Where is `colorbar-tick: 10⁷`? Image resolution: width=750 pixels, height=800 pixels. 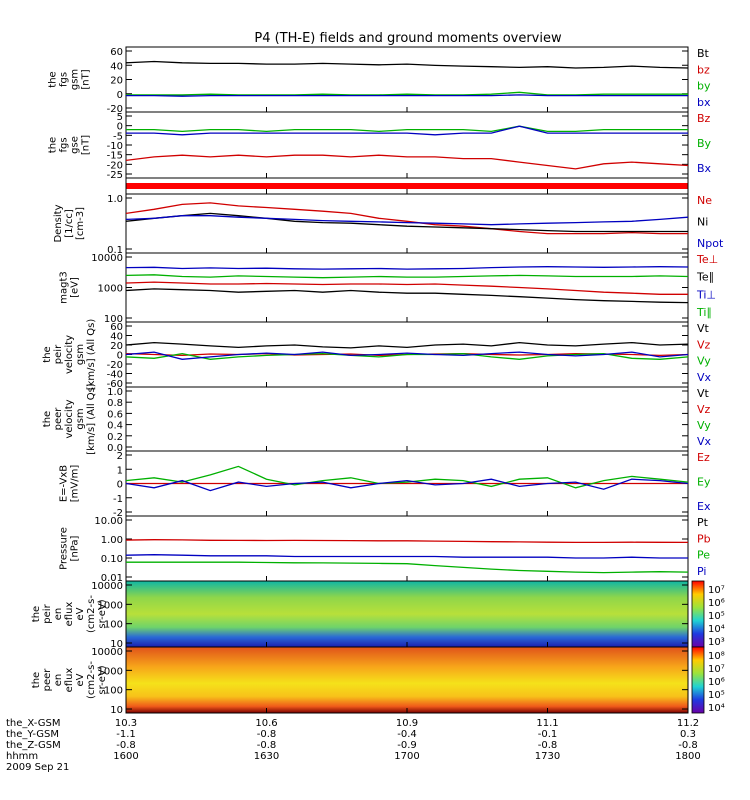 colorbar-tick: 10⁷ is located at coordinates (716, 669).